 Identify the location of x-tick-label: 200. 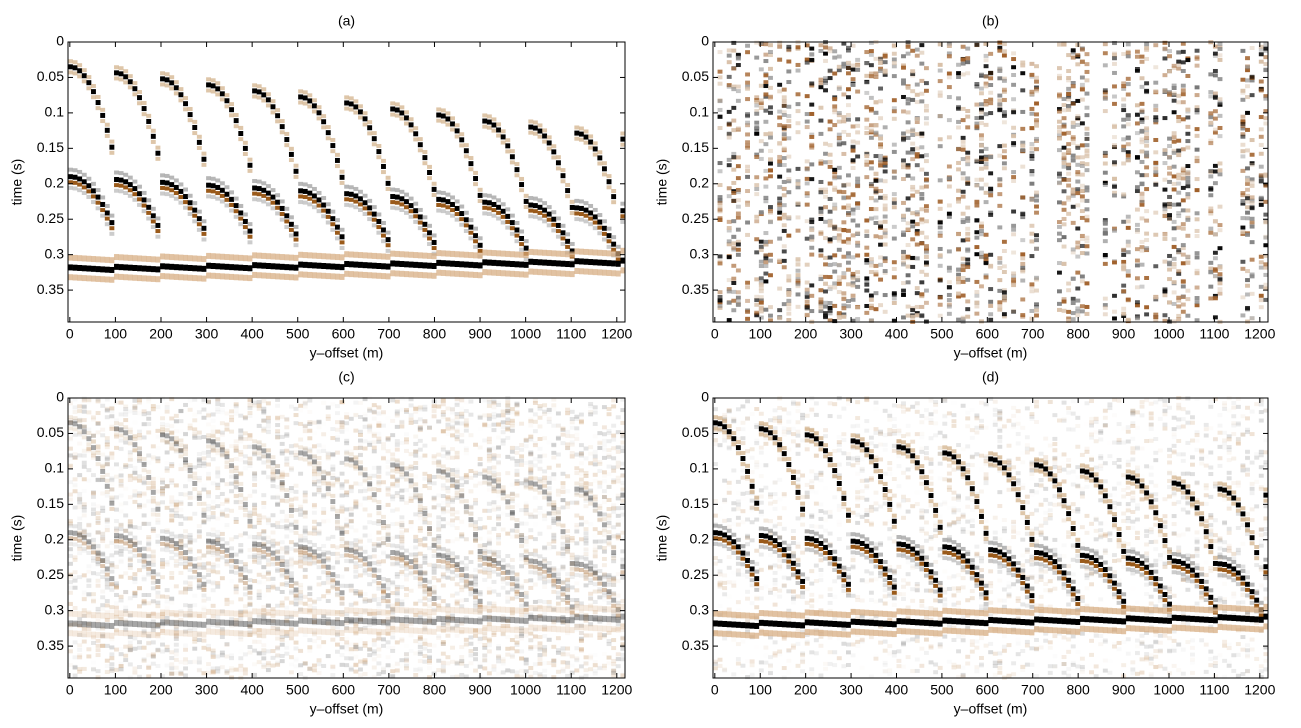
(161, 334).